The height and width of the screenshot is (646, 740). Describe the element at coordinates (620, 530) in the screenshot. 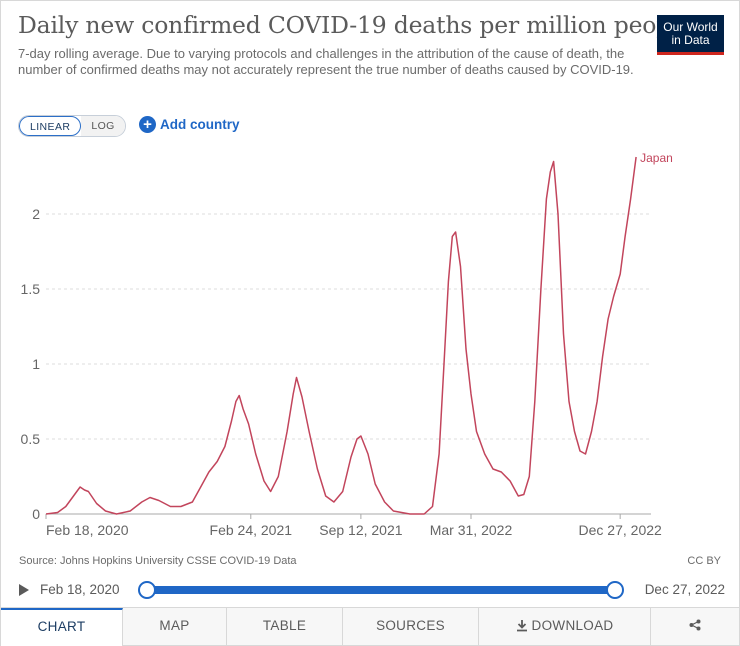

I see `x-tick-label: Dec 27, 2022` at that location.